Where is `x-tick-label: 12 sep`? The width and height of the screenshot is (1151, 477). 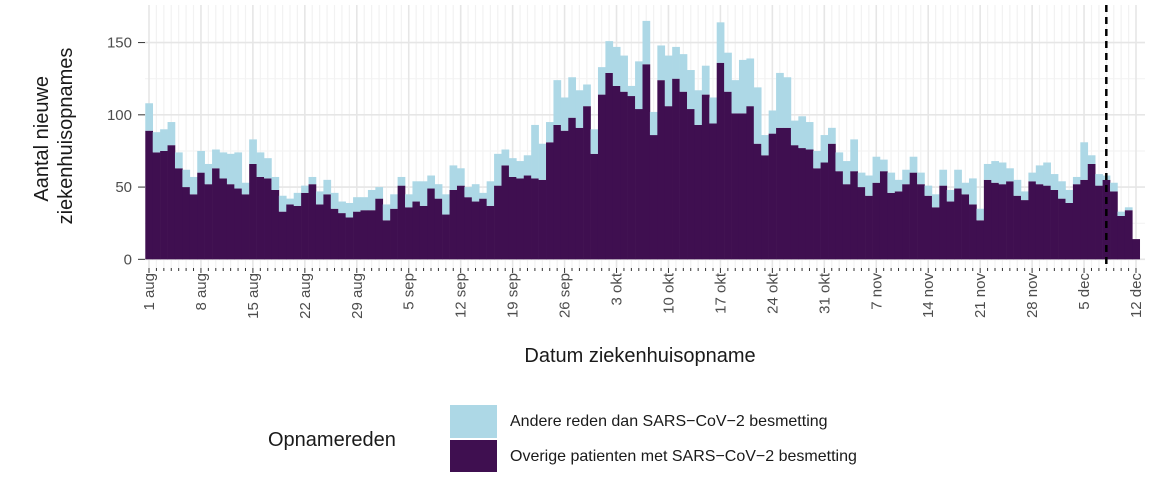
x-tick-label: 12 sep is located at coordinates (461, 295).